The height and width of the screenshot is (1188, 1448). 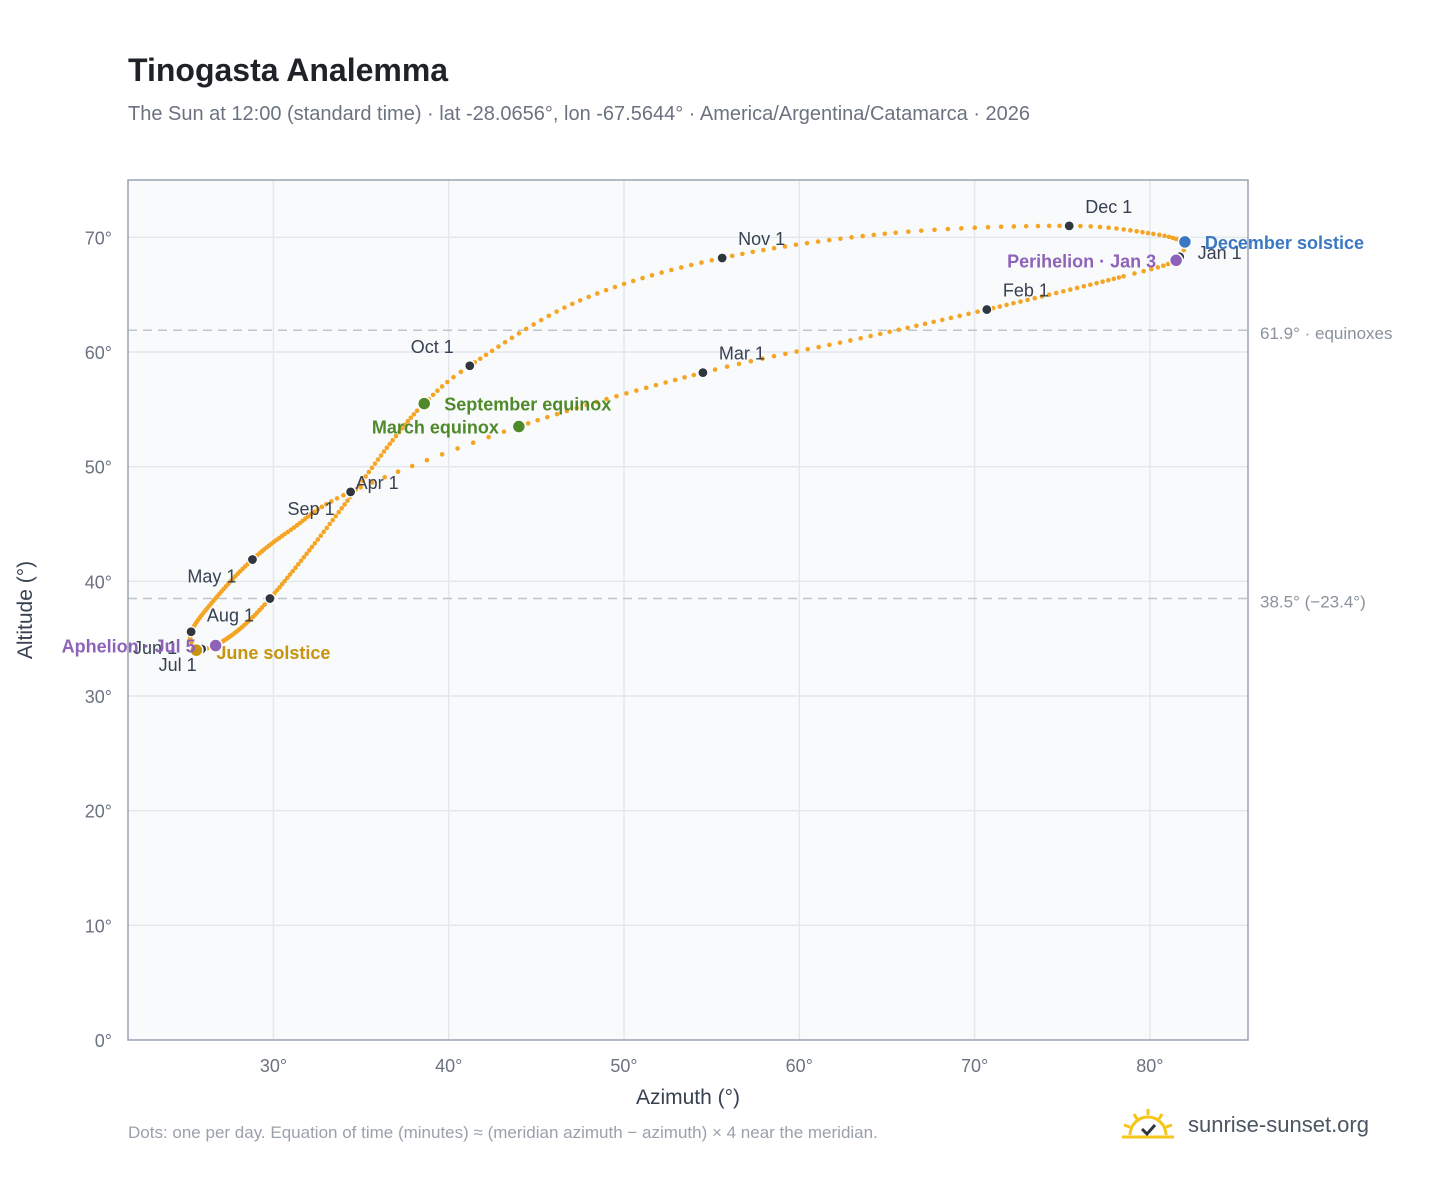 I want to click on y-tick-label: 30°, so click(x=98, y=697).